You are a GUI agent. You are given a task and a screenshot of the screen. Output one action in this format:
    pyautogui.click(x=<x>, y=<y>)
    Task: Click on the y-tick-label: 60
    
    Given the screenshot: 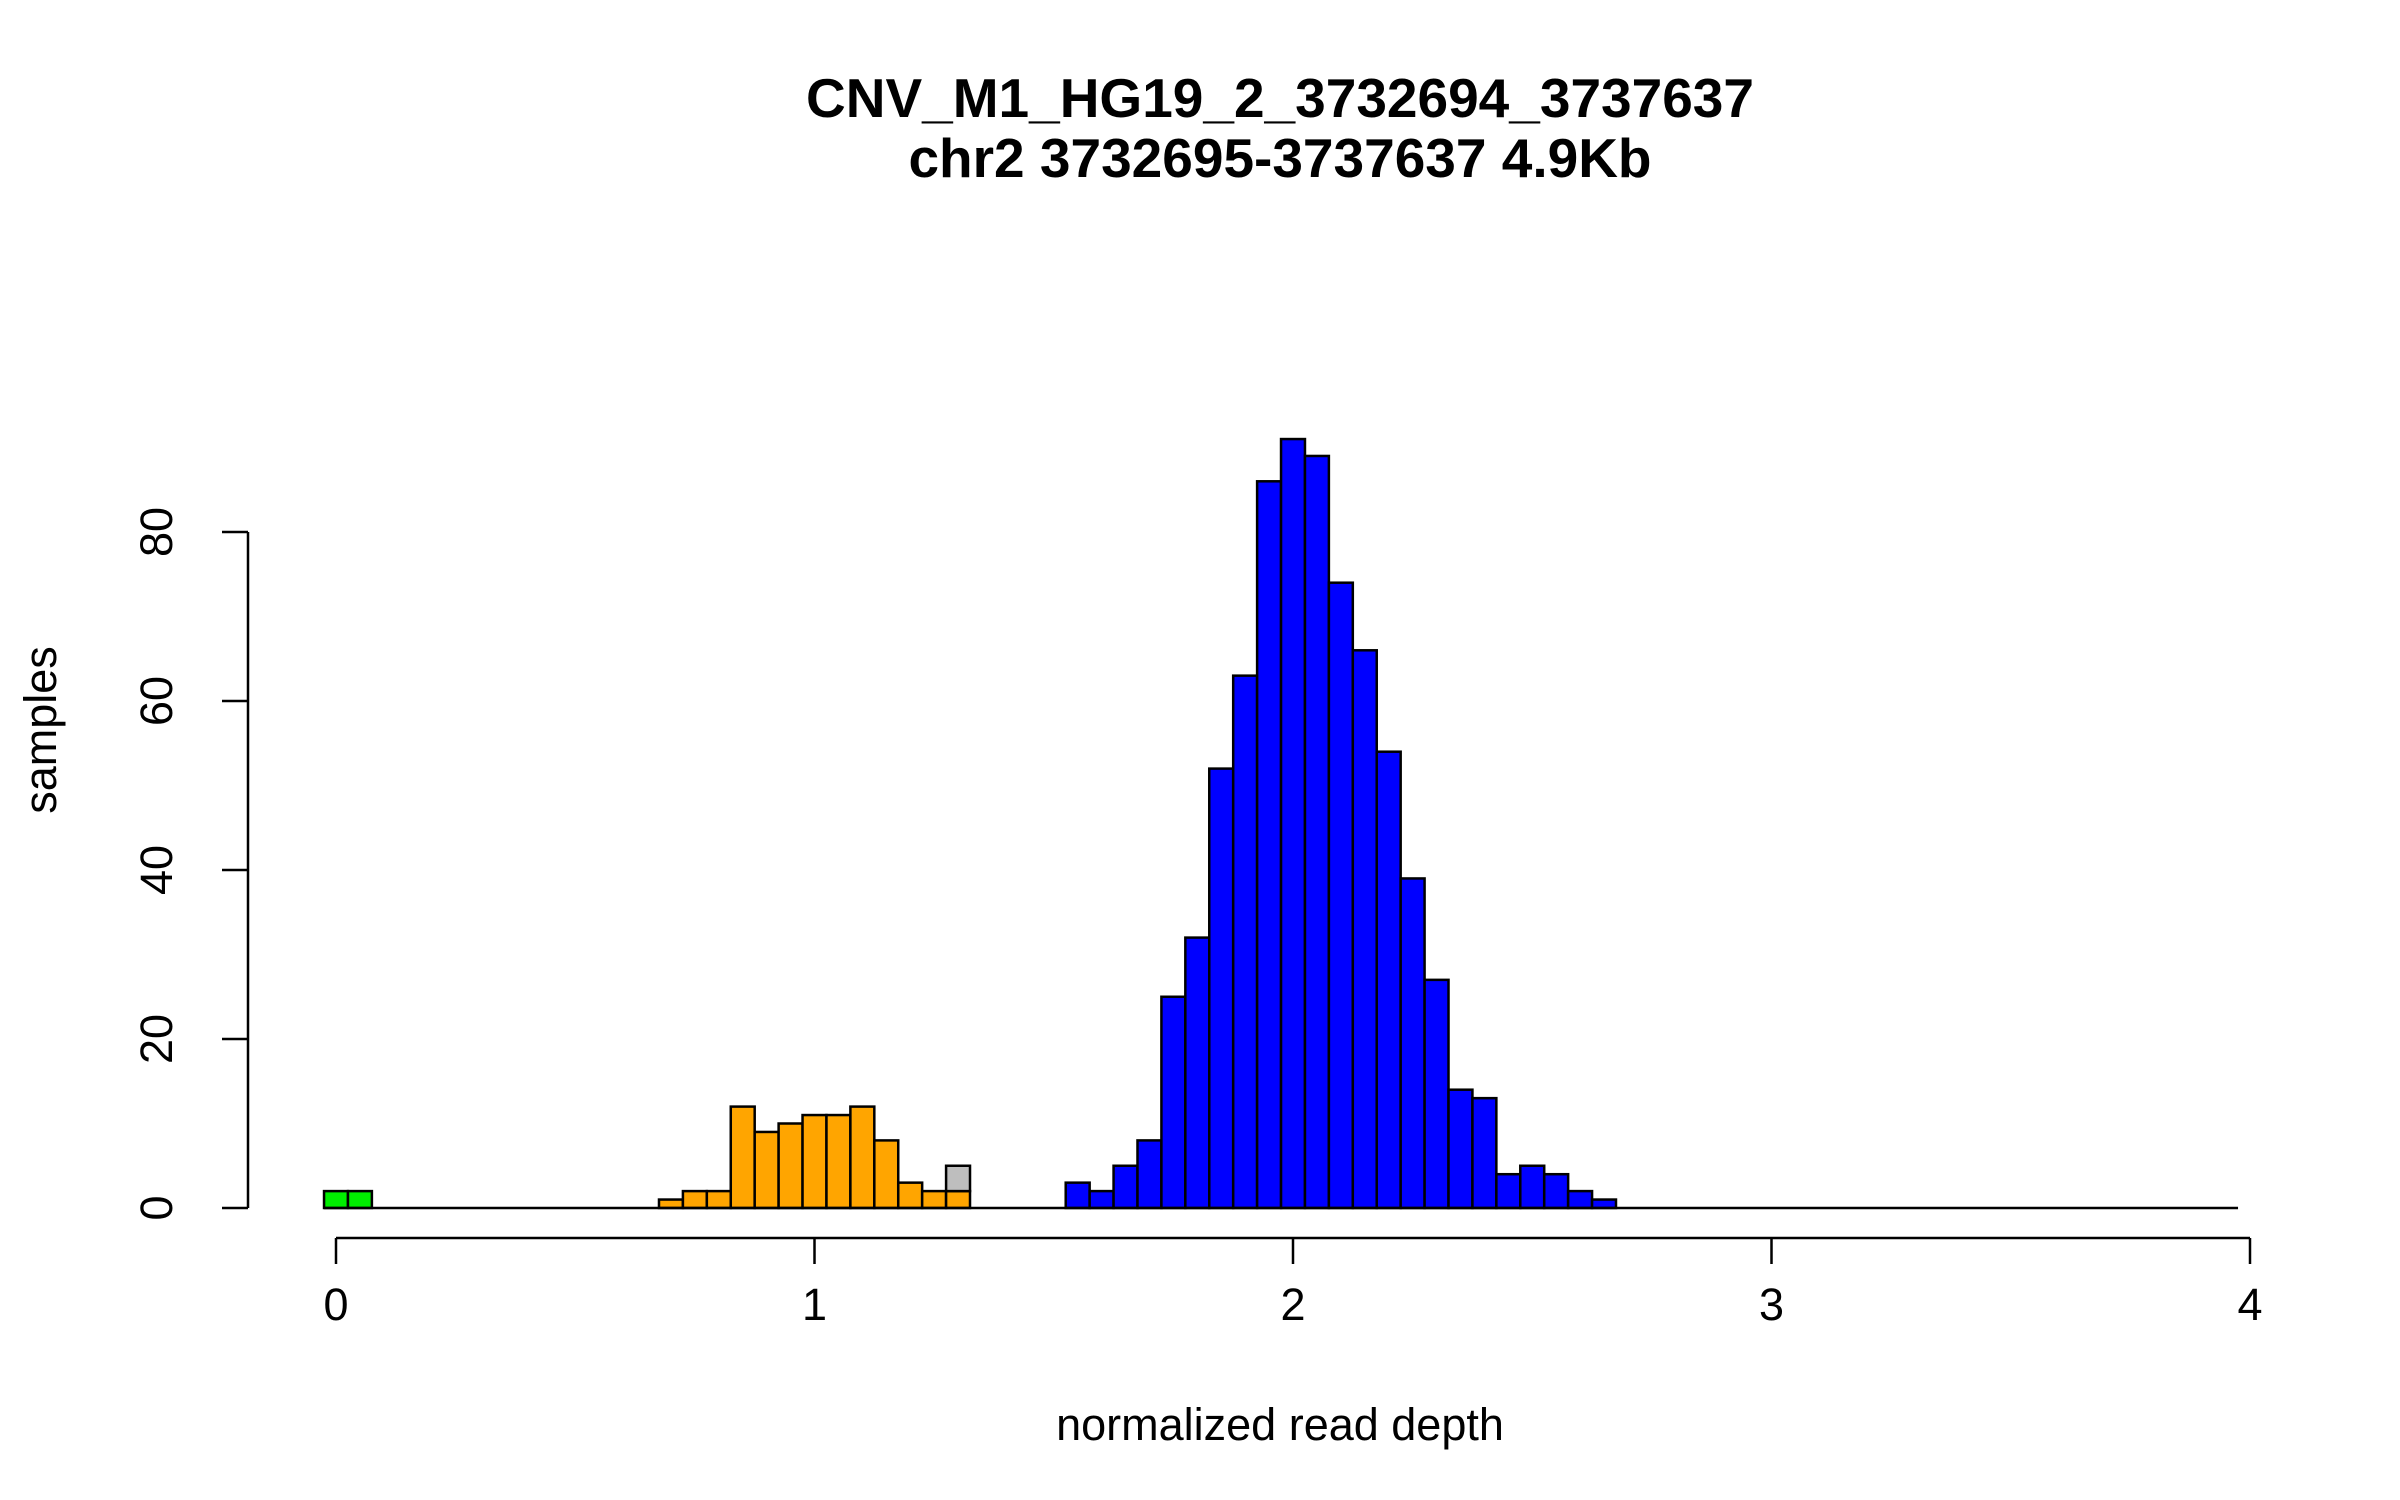 What is the action you would take?
    pyautogui.click(x=156, y=701)
    